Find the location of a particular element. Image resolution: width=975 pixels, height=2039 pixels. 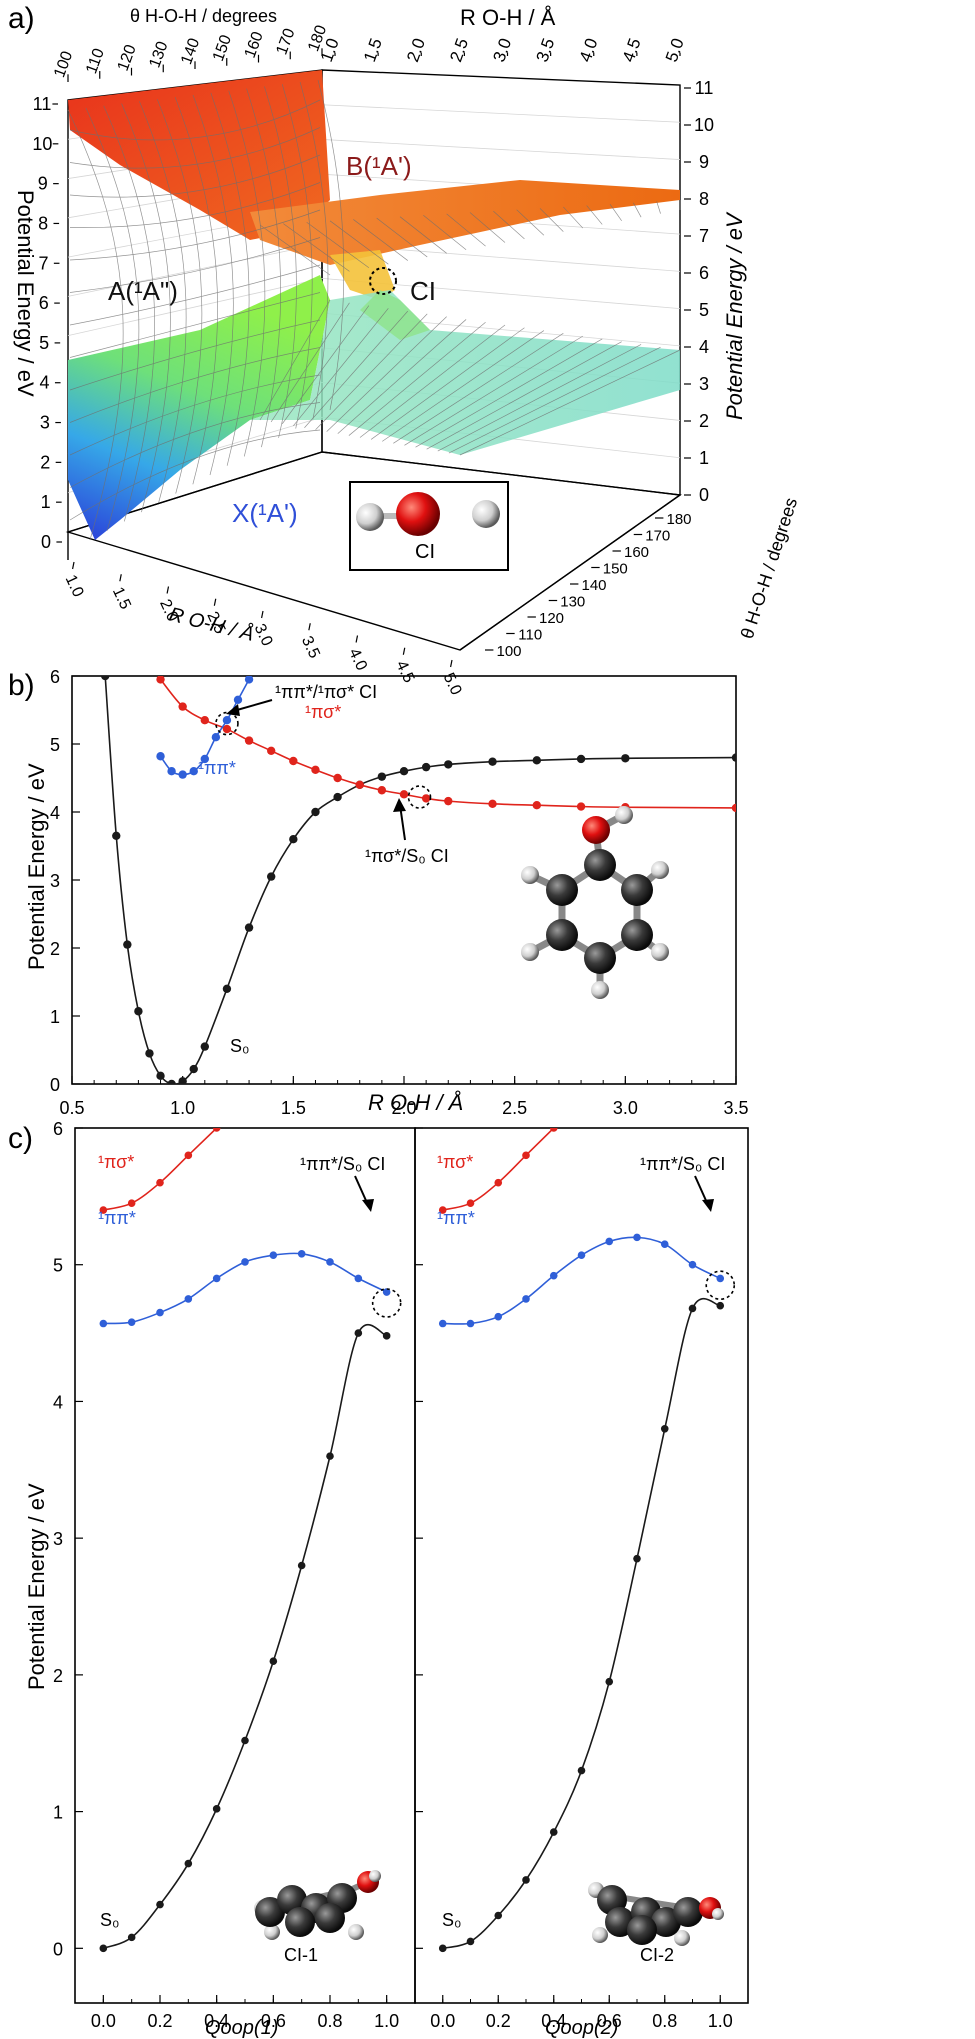

energy-right-tick-label: 3 is located at coordinates (704, 384).